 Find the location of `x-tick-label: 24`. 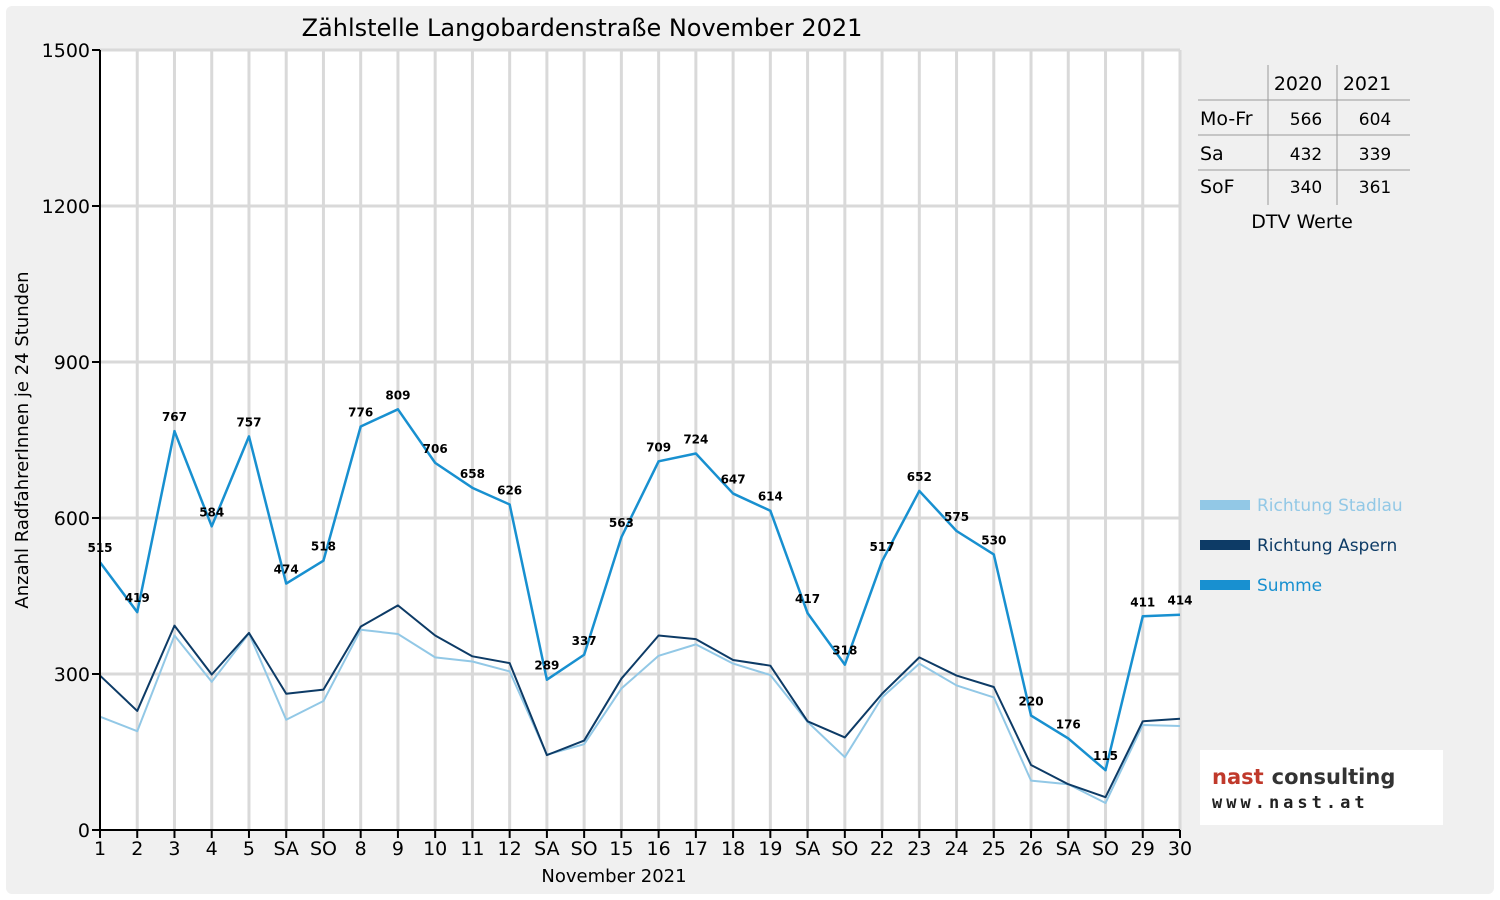

x-tick-label: 24 is located at coordinates (956, 849).